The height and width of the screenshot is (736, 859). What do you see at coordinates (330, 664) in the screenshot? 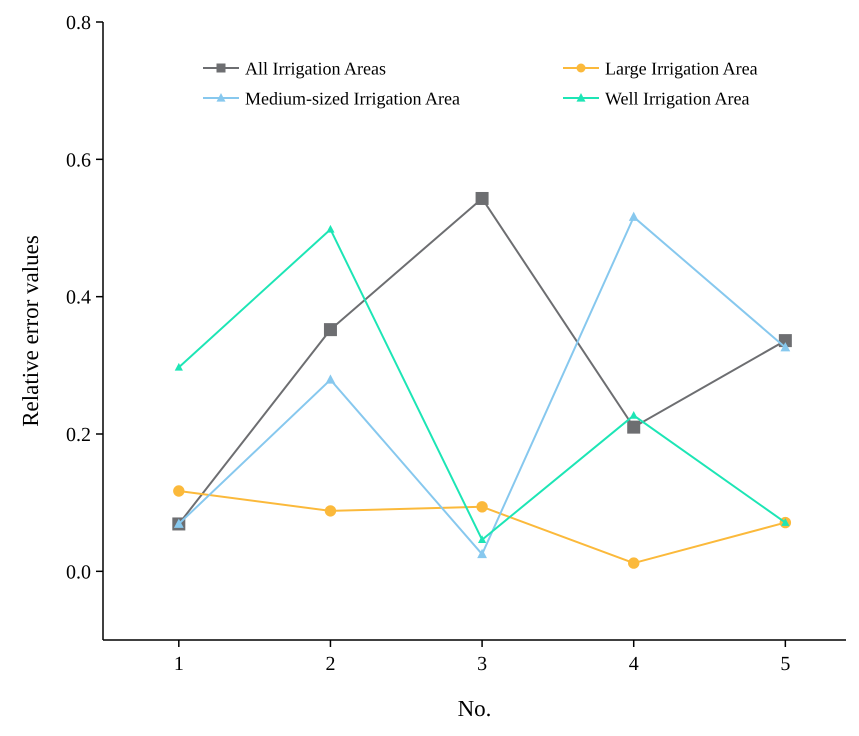
I see `x-tick-label: 2` at bounding box center [330, 664].